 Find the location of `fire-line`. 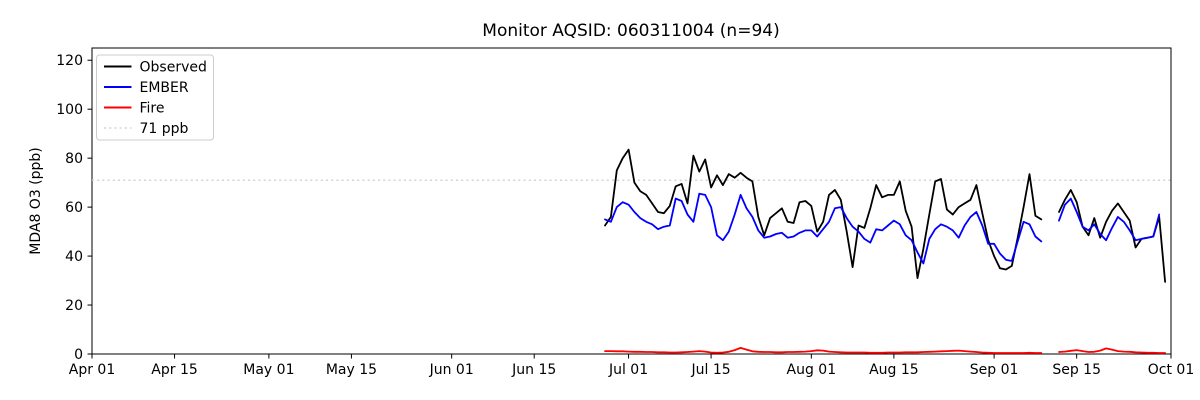

fire-line is located at coordinates (885, 350).